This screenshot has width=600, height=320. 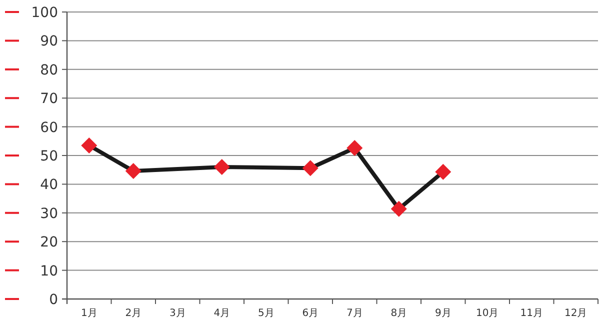 I want to click on x-tick-label: 1月, so click(x=89, y=313).